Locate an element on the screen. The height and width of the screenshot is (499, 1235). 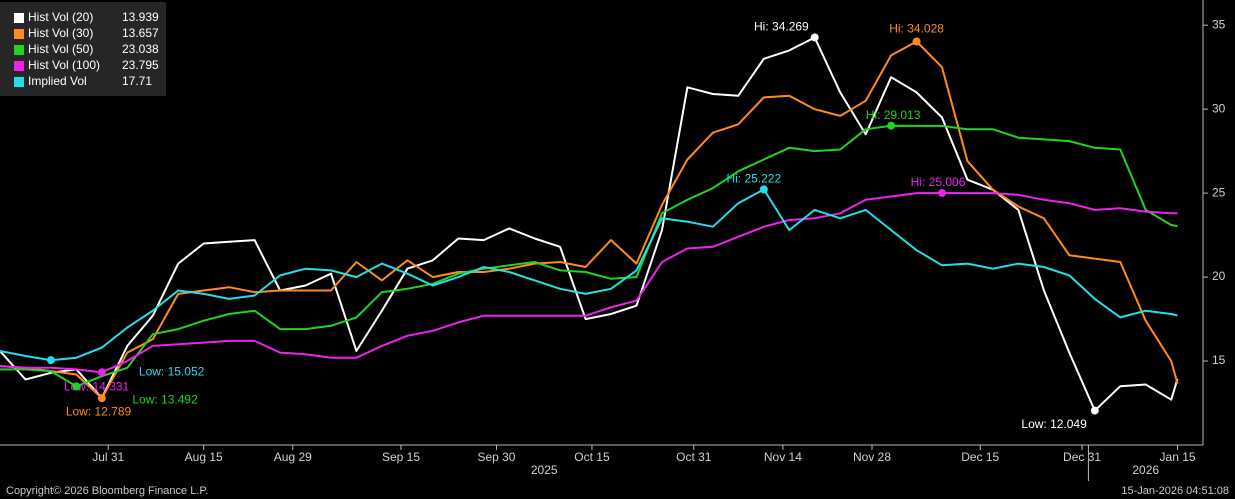
legend-value: 23.795 is located at coordinates (140, 65).